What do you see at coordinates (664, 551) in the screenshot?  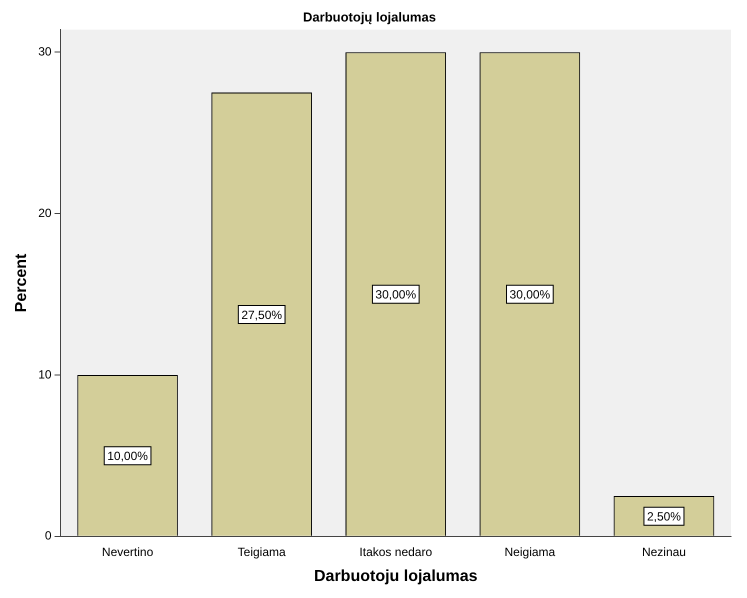 I see `x-tick-label: Nezinau` at bounding box center [664, 551].